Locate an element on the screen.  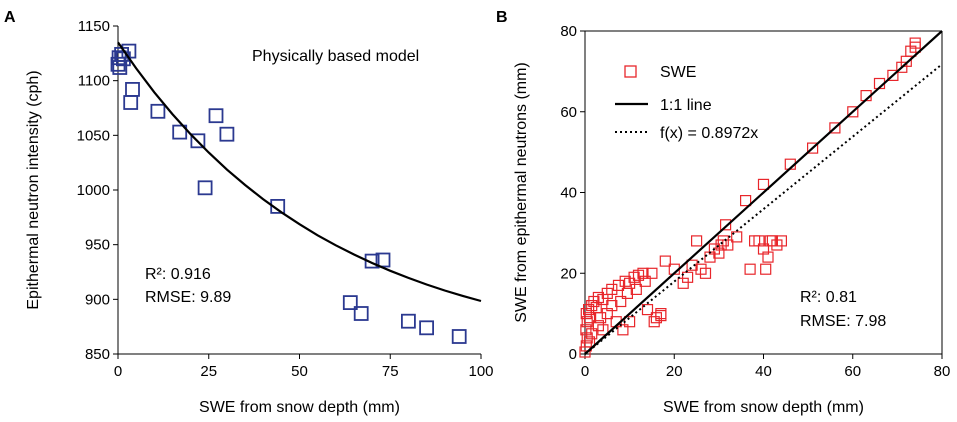
legend-swe-marker is located at coordinates (630, 71).